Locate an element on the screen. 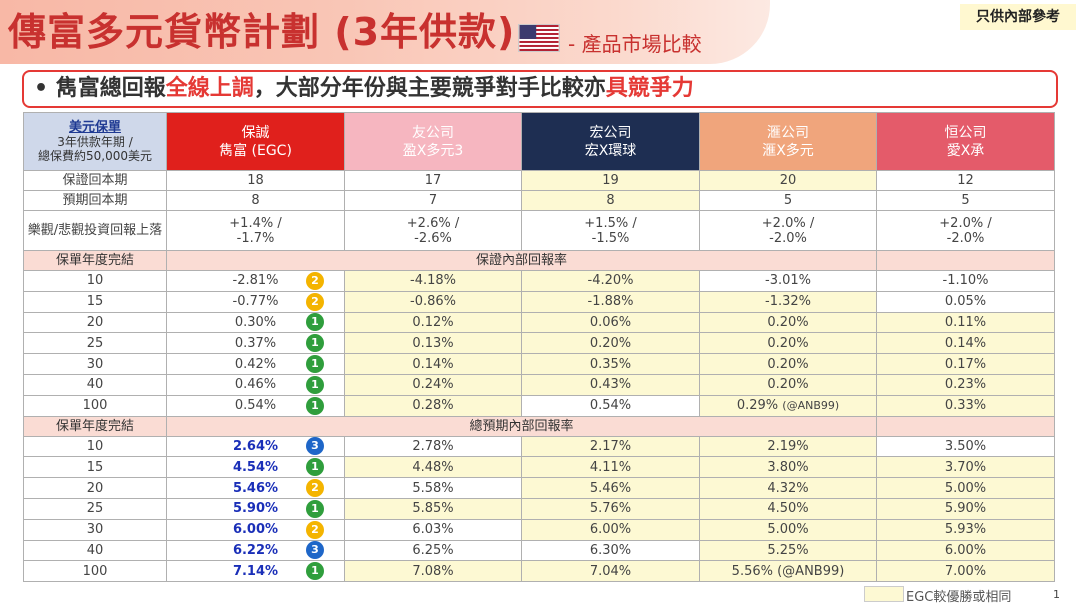 This screenshot has width=1080, height=608. egc-cell: 0.30% 1 is located at coordinates (255, 322).